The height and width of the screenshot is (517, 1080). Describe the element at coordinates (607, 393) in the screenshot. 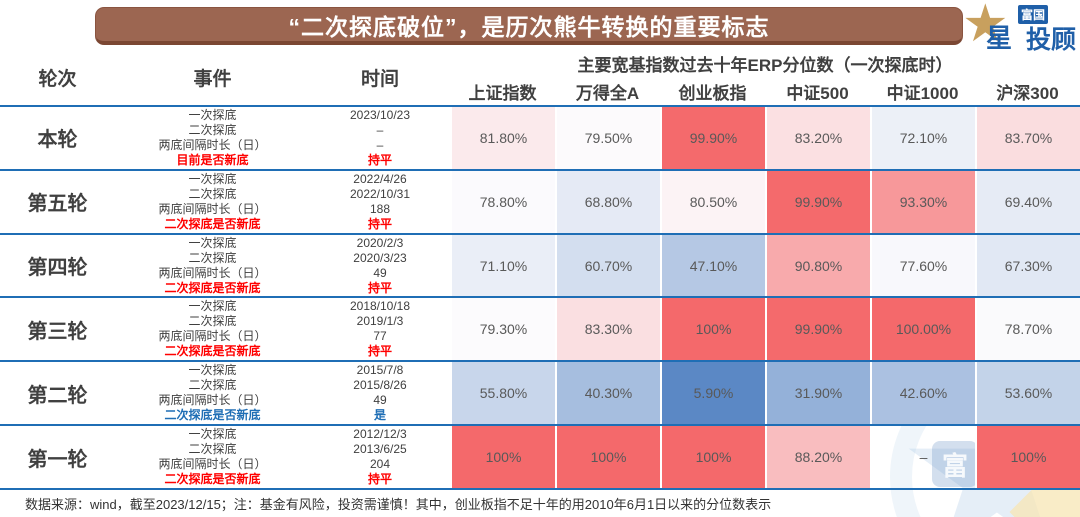

I see `erp-percentile-cell: 40.30%` at that location.